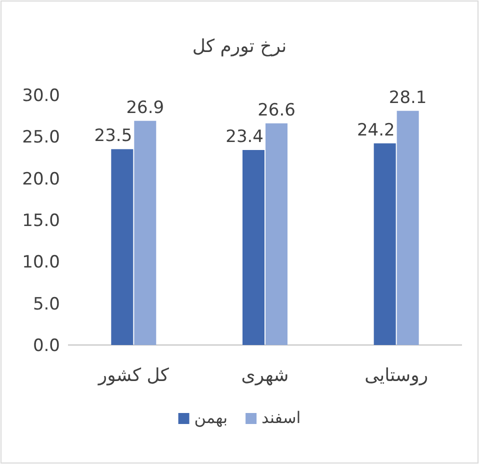 Image resolution: width=479 pixels, height=464 pixels. Describe the element at coordinates (46, 304) in the screenshot. I see `y-tick-label: 5.0` at that location.